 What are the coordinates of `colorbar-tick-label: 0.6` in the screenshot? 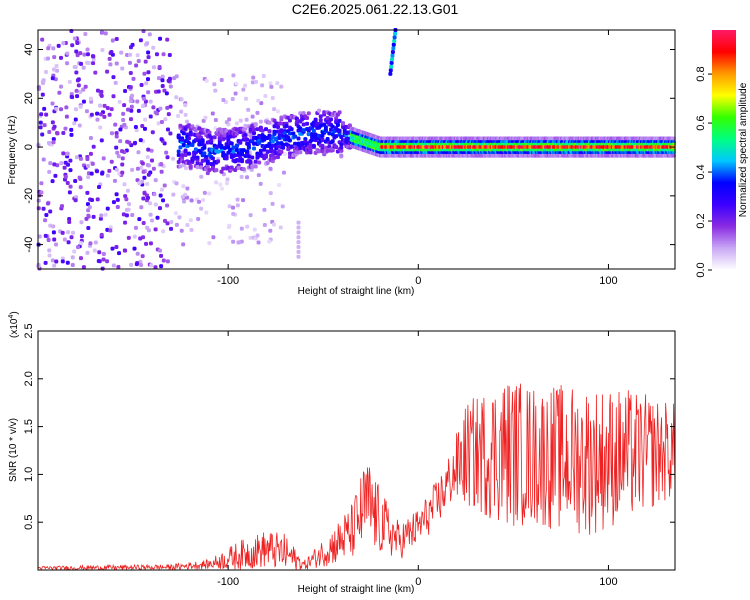 It's located at (701, 122).